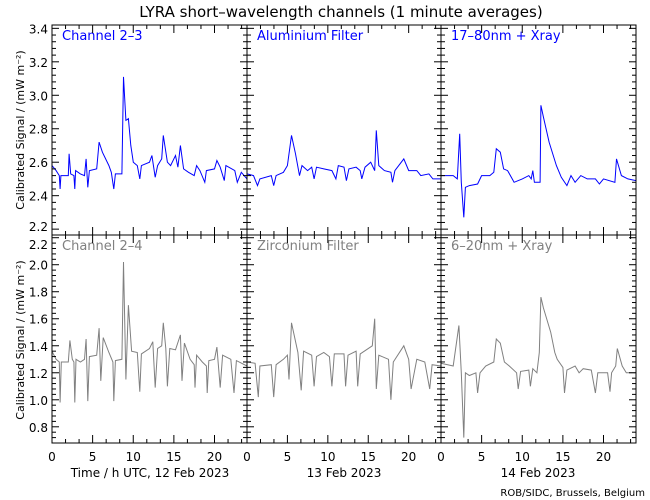 The width and height of the screenshot is (650, 500). I want to click on y-tick-label: 1.4, so click(38, 347).